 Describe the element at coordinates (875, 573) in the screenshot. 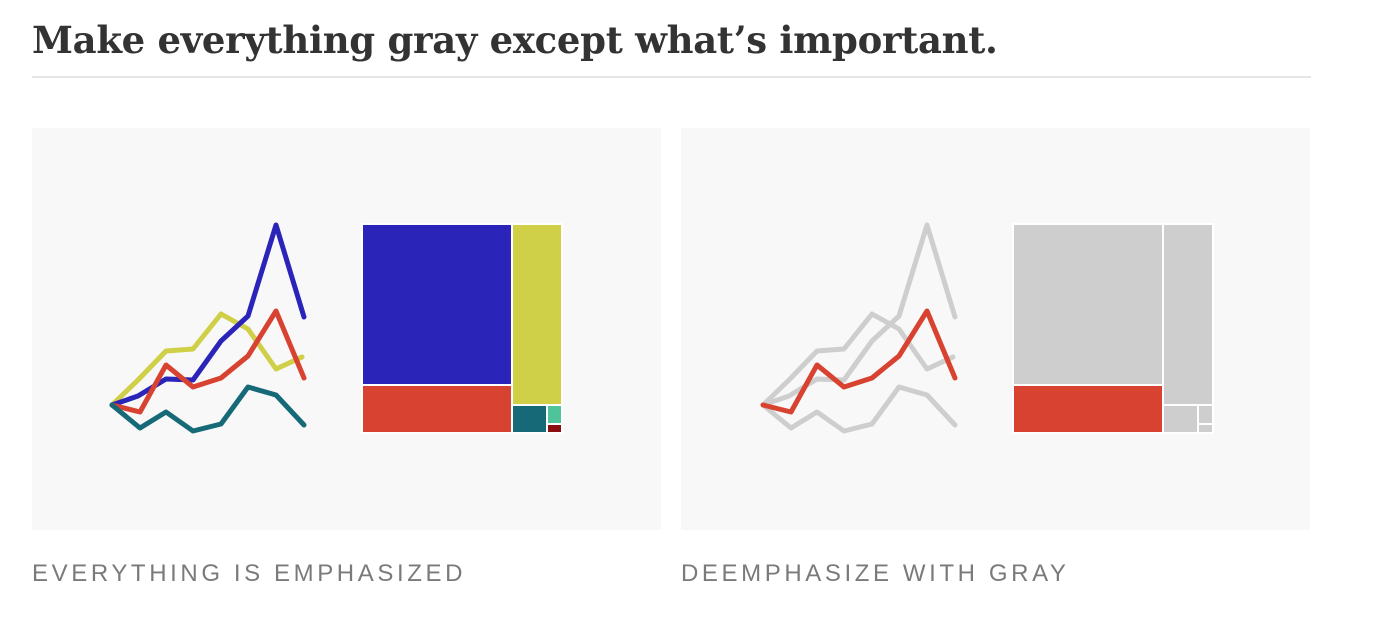

I see `caption: DEEMPHASIZE WITH GRAY` at that location.